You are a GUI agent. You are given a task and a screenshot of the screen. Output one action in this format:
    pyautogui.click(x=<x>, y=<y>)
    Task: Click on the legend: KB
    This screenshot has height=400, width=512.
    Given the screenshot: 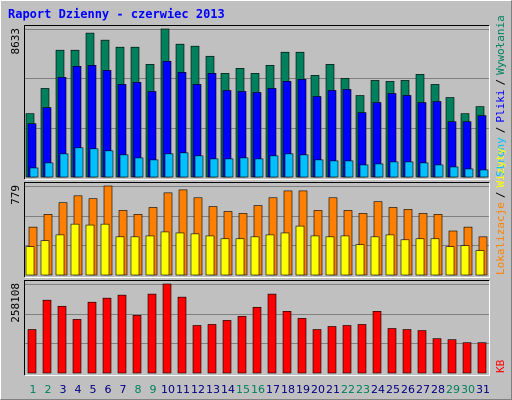 What is the action you would take?
    pyautogui.click(x=500, y=366)
    